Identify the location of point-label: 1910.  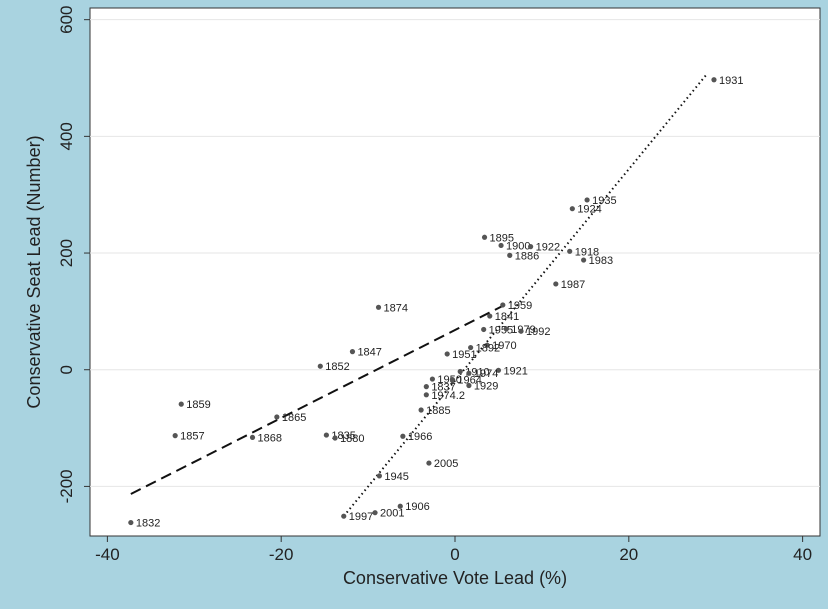
(477, 372).